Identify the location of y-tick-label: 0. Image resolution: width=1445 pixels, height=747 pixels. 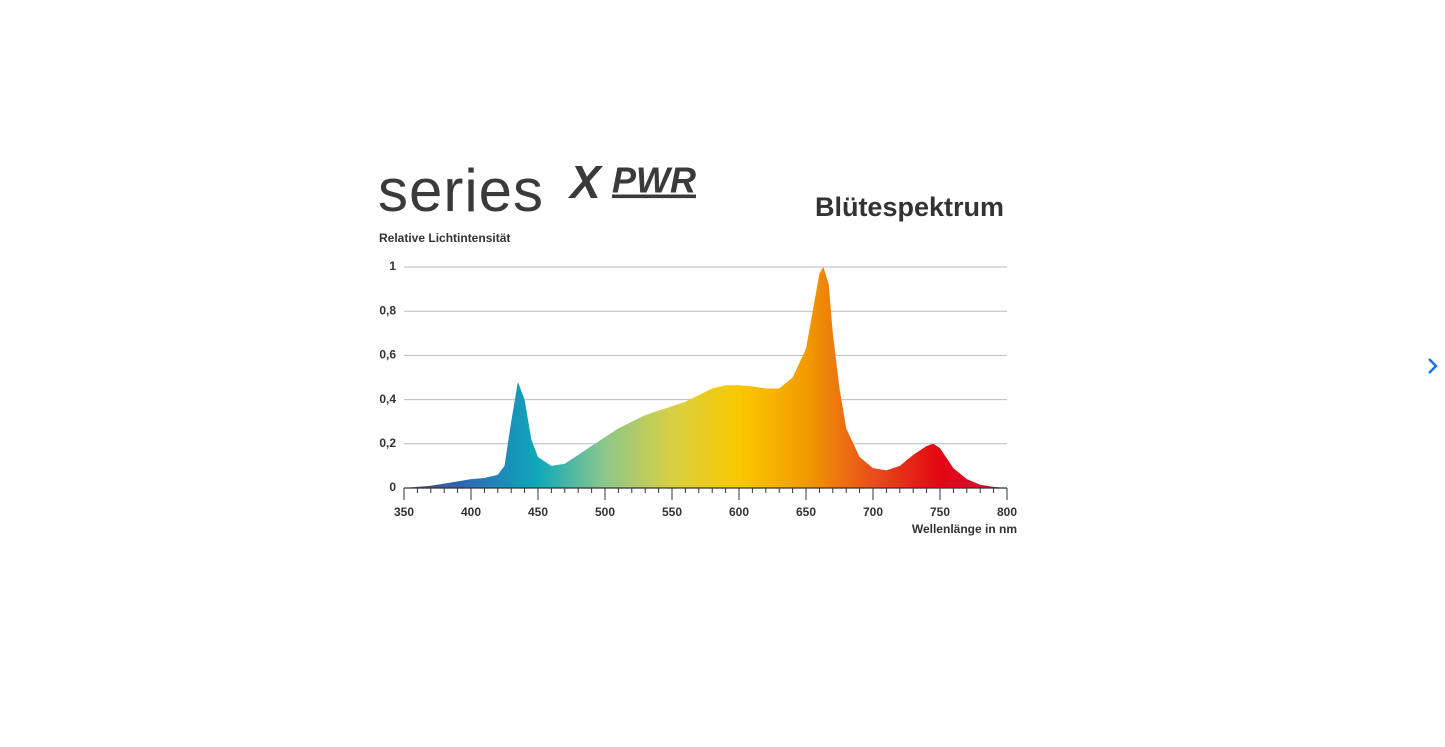
(392, 487).